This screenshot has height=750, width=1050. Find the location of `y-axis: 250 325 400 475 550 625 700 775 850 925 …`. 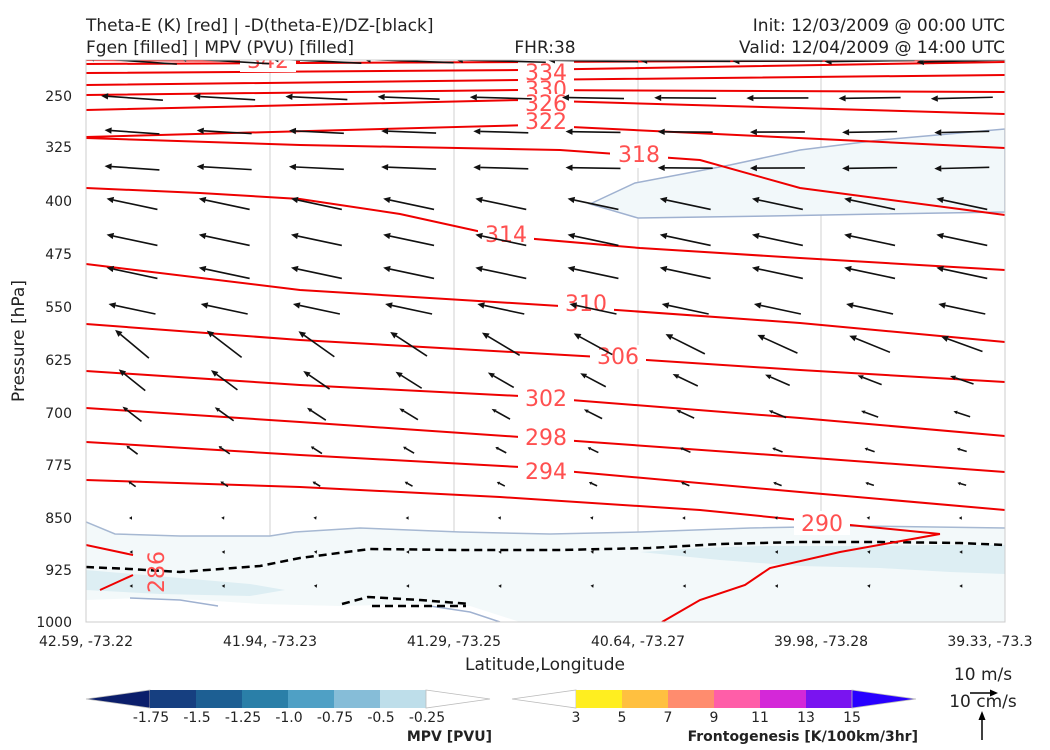

y-axis: 250 325 400 475 550 625 700 775 850 925 … is located at coordinates (40, 360).